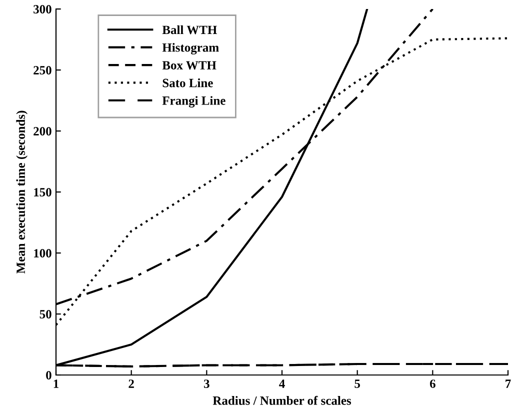 The image size is (518, 412). What do you see at coordinates (43, 9) in the screenshot?
I see `y-tick-label: 300` at bounding box center [43, 9].